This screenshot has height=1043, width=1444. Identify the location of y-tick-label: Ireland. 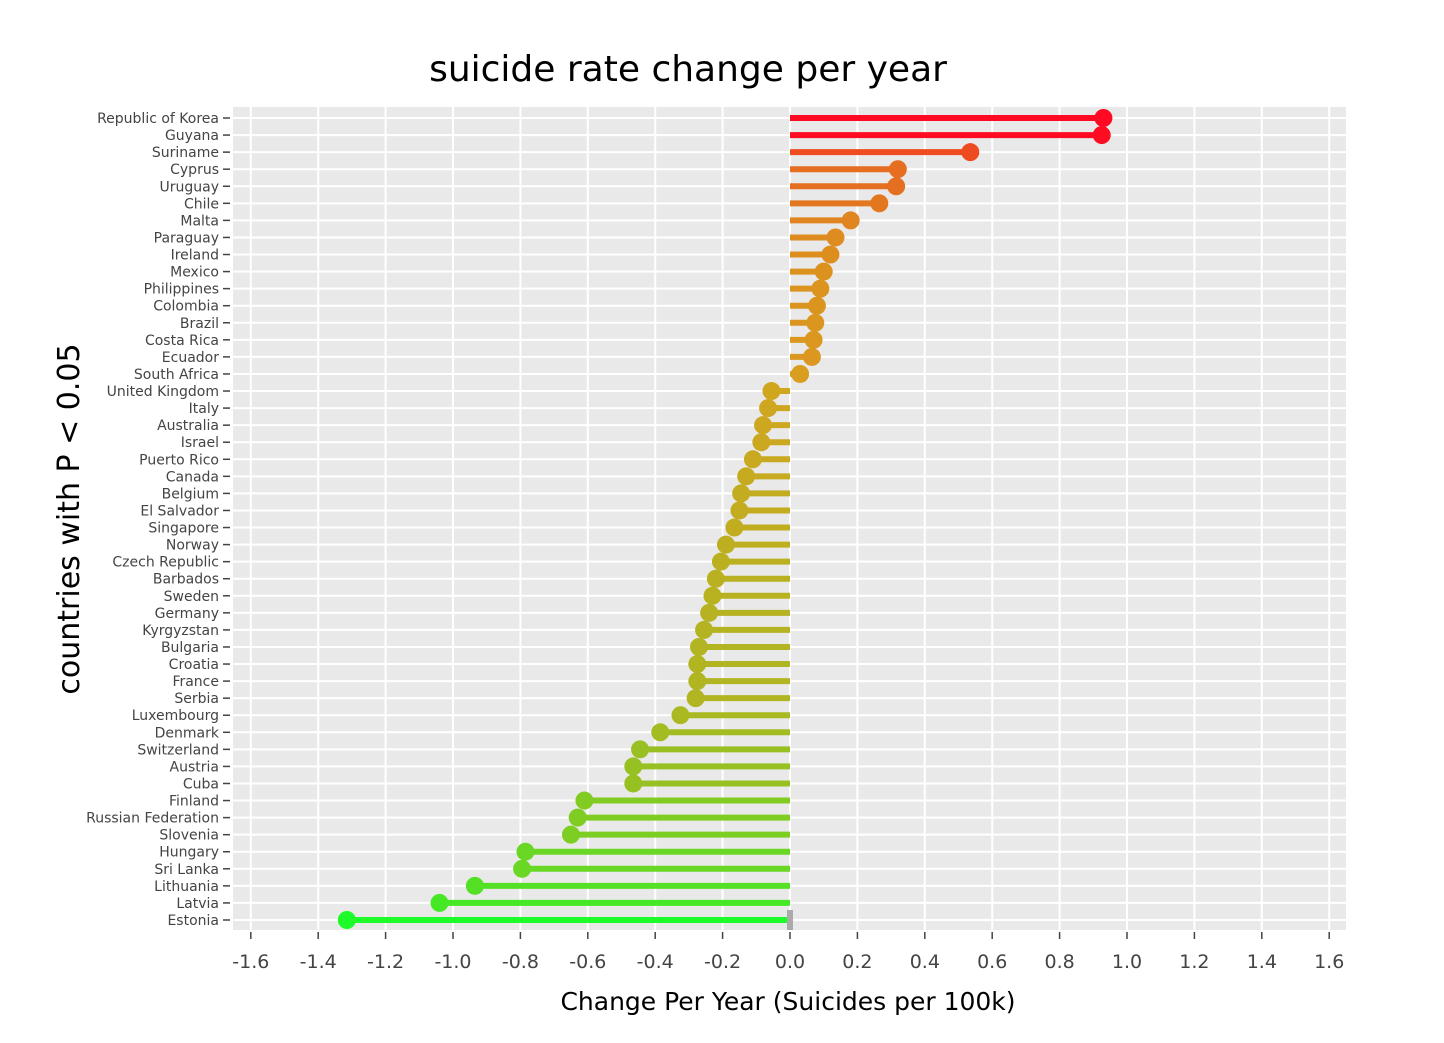
(195, 256).